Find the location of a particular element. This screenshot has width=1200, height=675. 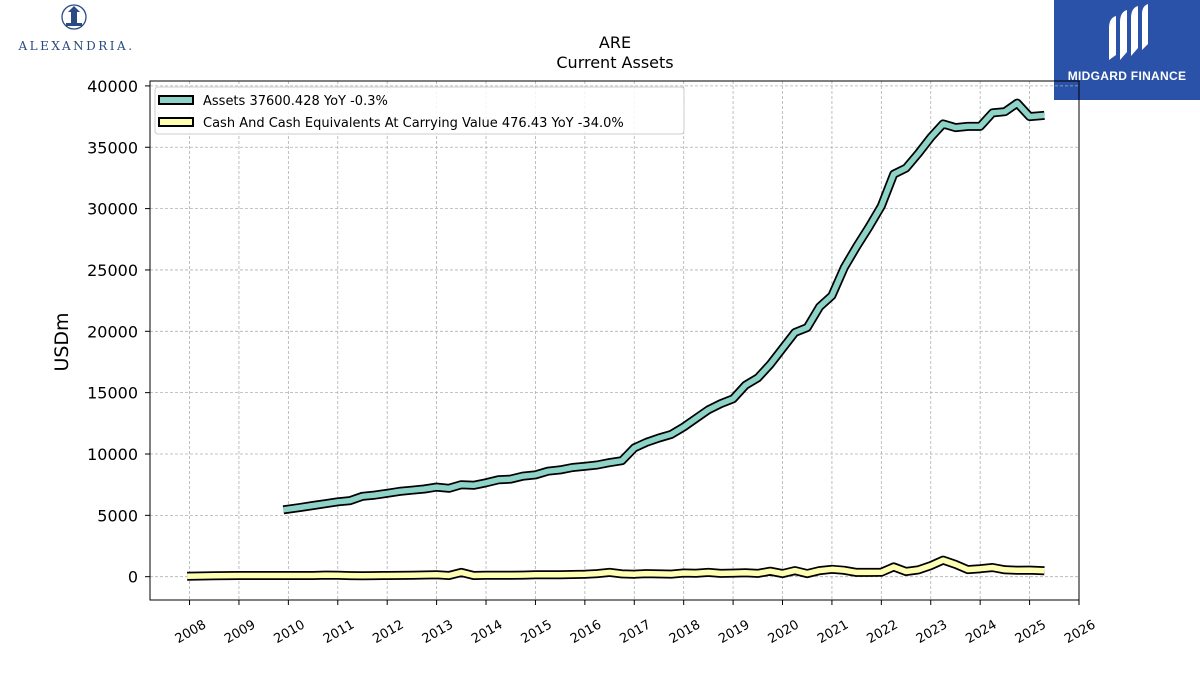

legend-box is located at coordinates (419, 110).